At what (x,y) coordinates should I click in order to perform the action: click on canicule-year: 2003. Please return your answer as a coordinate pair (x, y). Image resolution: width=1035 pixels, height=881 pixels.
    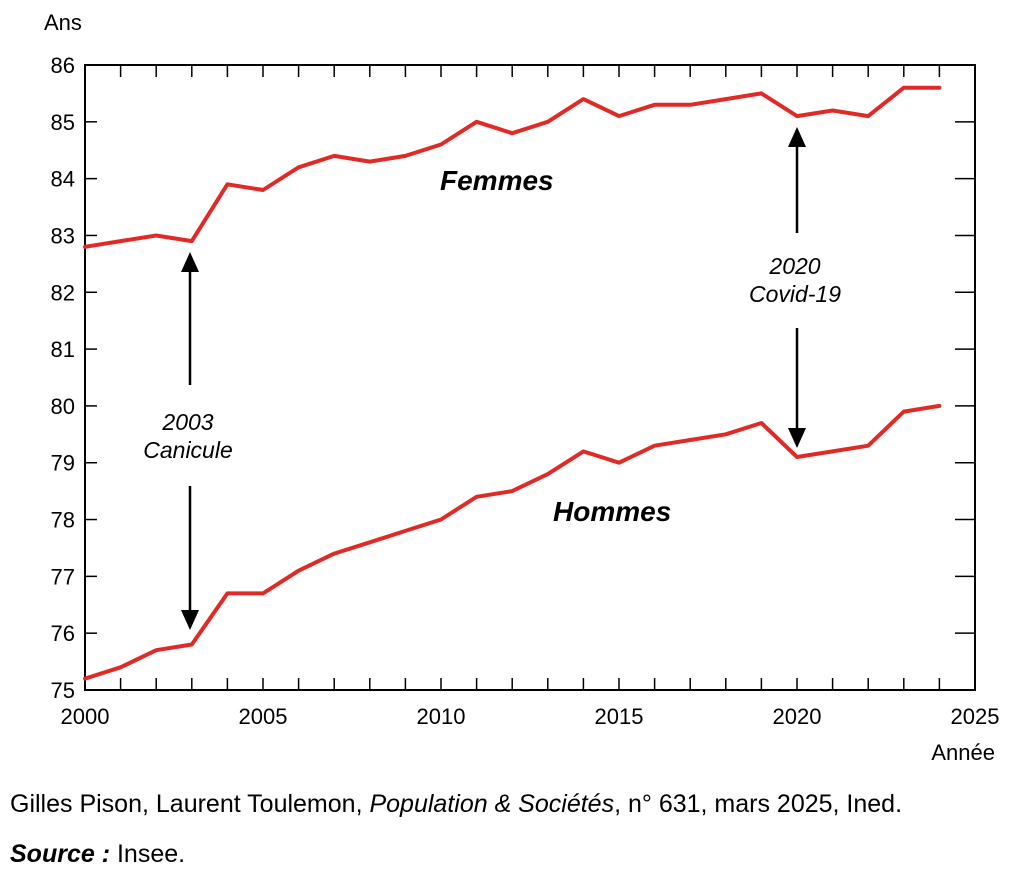
    Looking at the image, I should click on (187, 422).